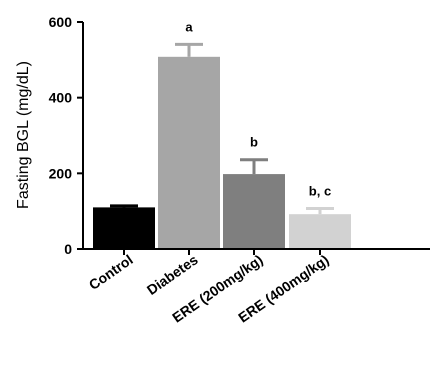  I want to click on y-tick-label: 0, so click(68, 249).